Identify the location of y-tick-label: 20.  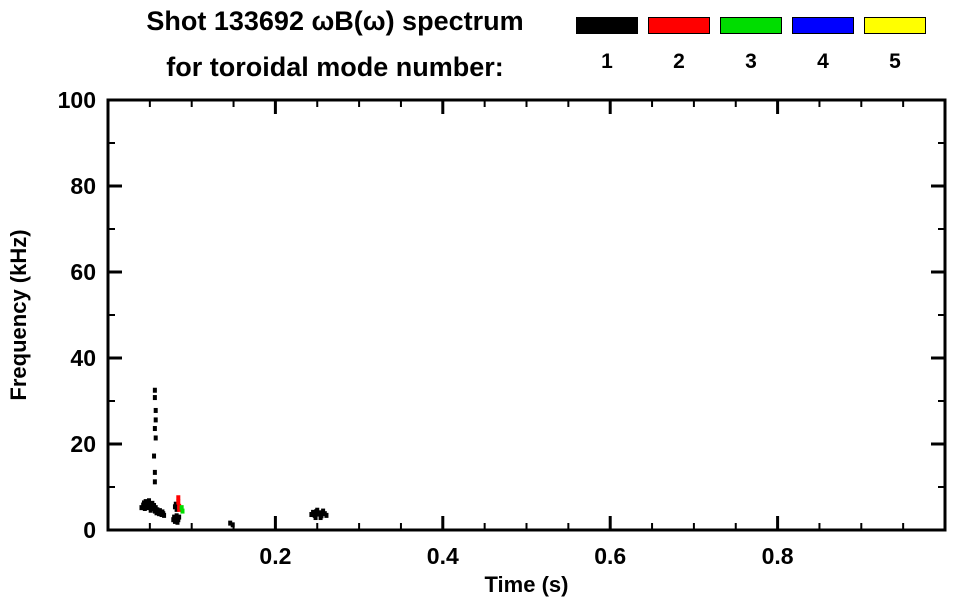
(83, 444).